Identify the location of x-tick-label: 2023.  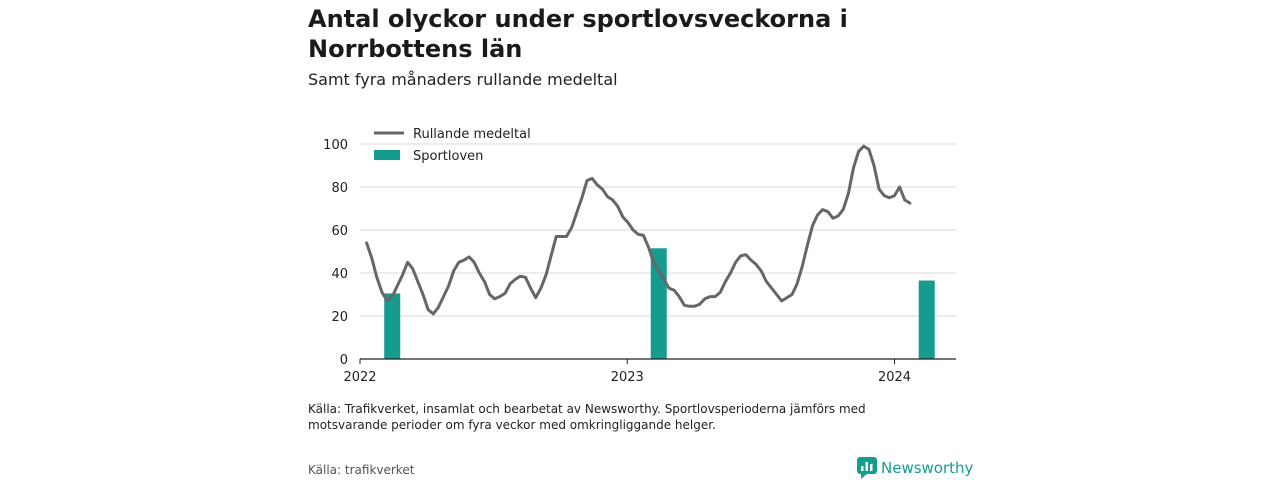
(627, 377).